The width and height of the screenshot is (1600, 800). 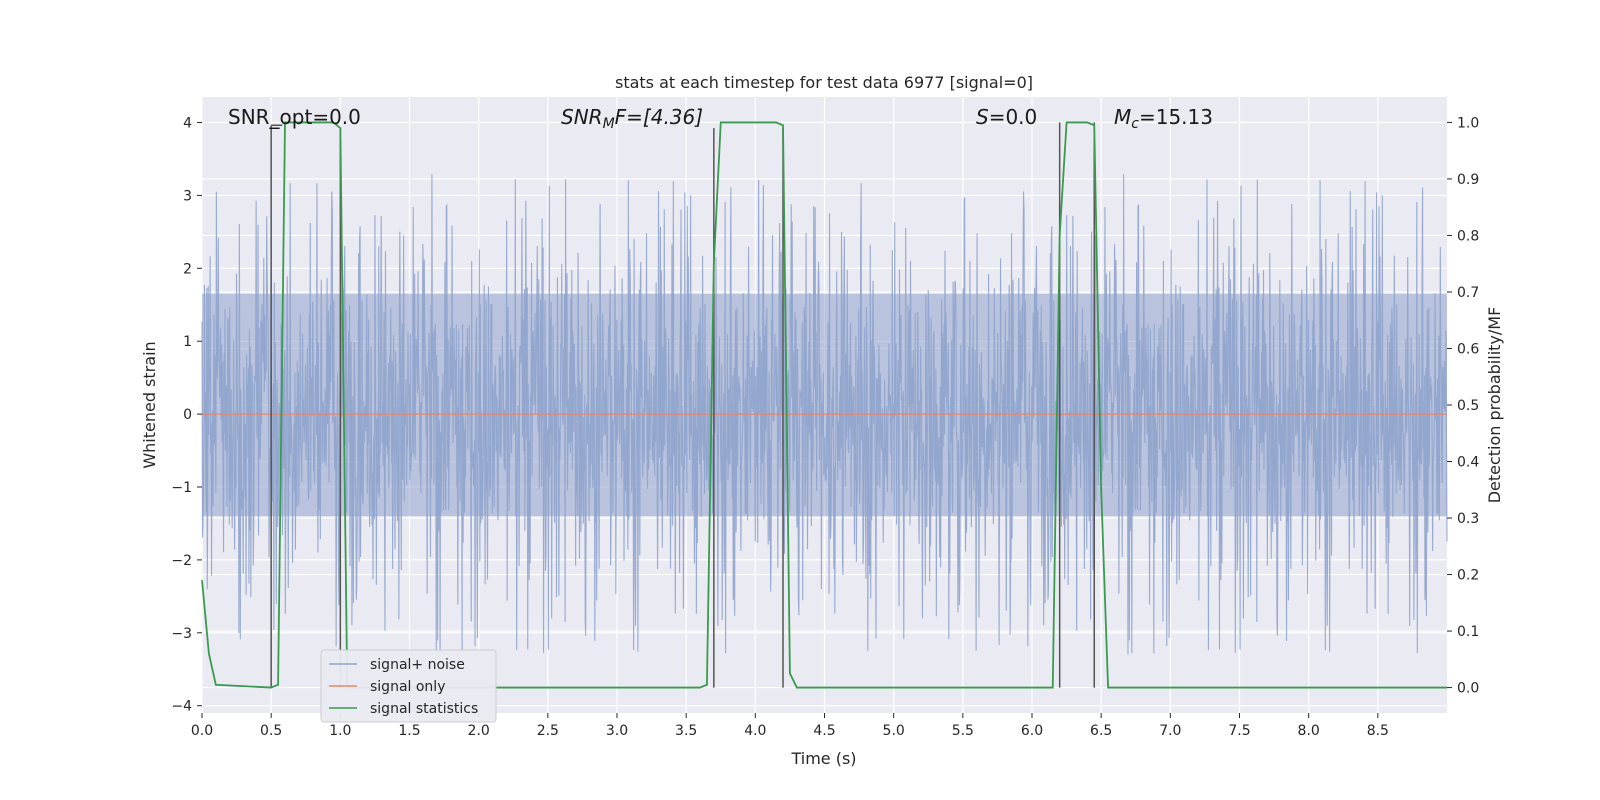 What do you see at coordinates (294, 117) in the screenshot?
I see `annotation-snr-opt: SNR_opt=0.0` at bounding box center [294, 117].